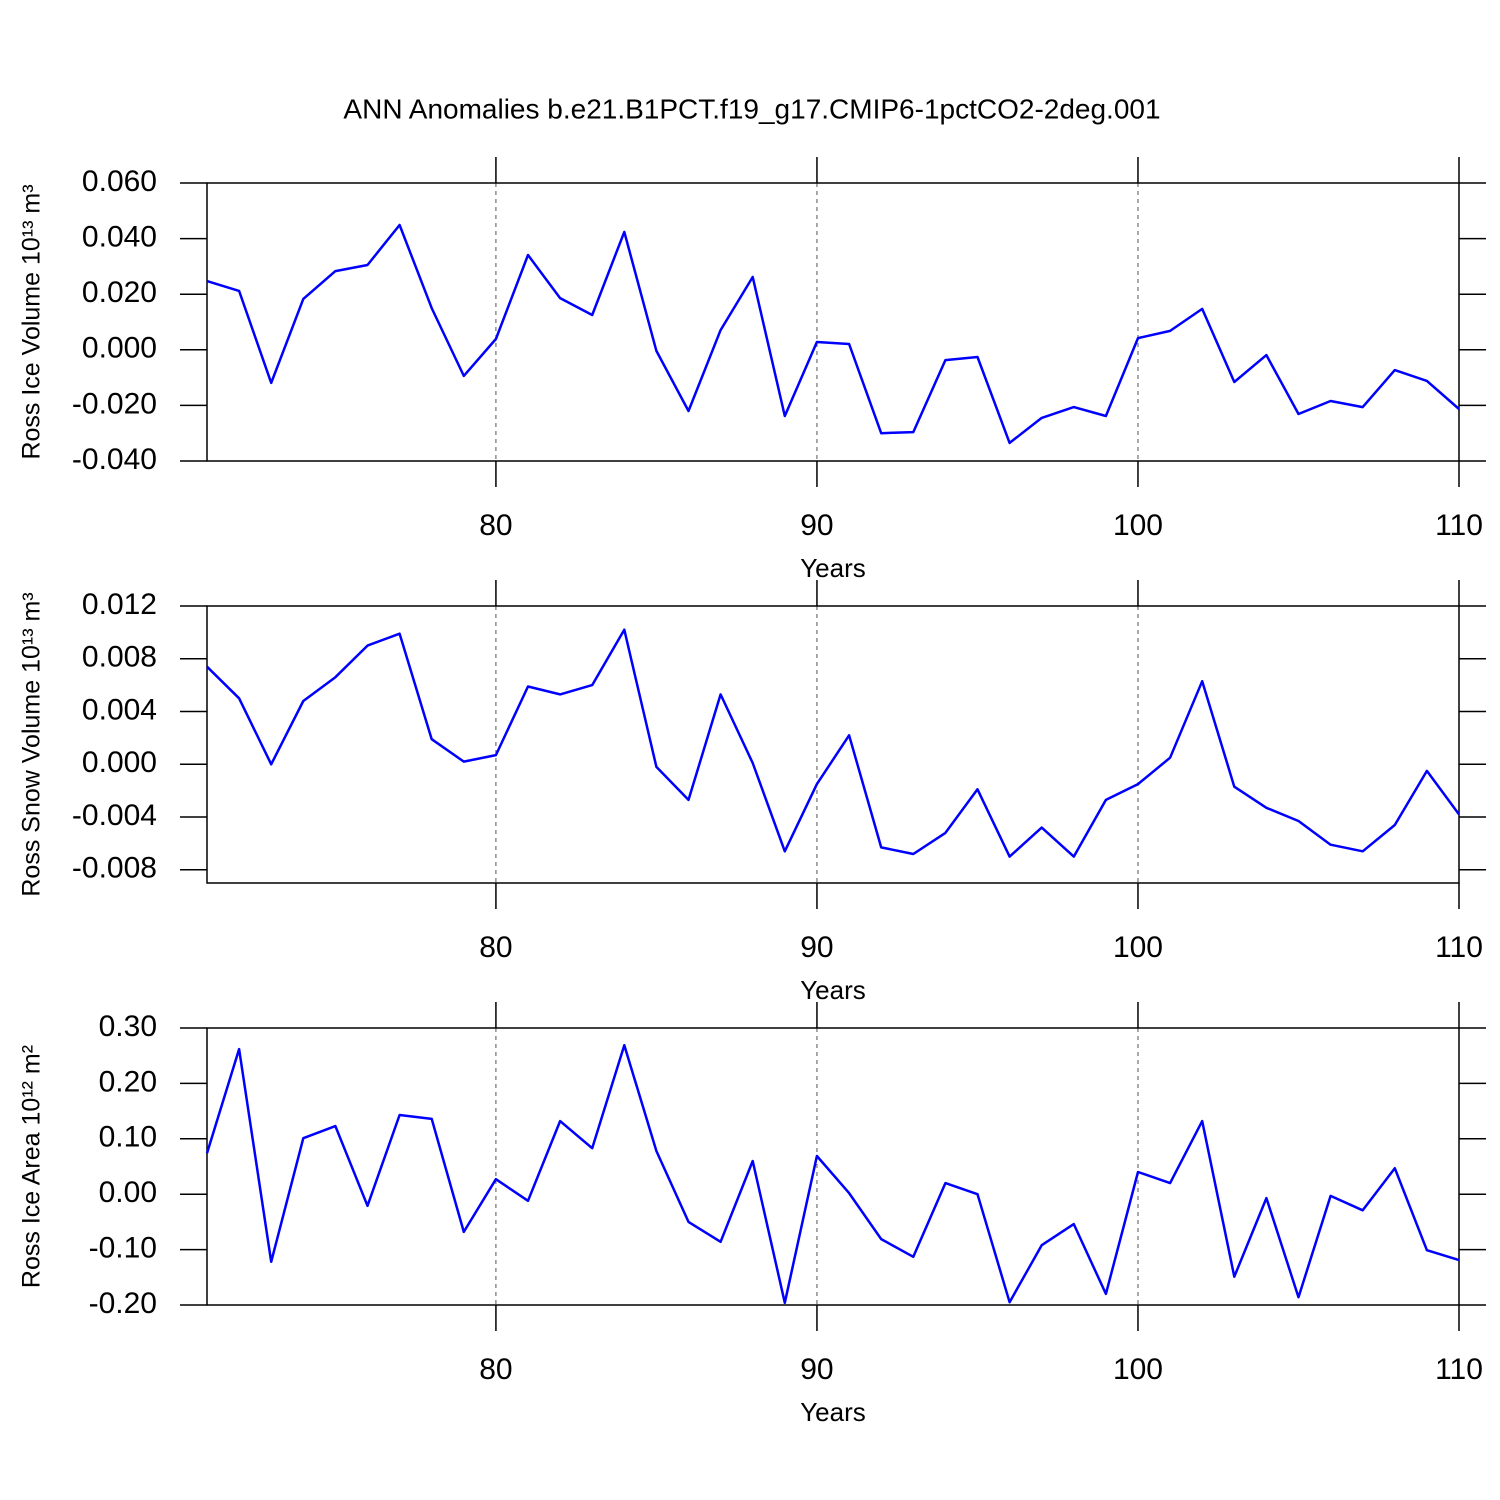 This screenshot has height=1500, width=1500. What do you see at coordinates (119, 237) in the screenshot?
I see `y-tick-label: 0.040` at bounding box center [119, 237].